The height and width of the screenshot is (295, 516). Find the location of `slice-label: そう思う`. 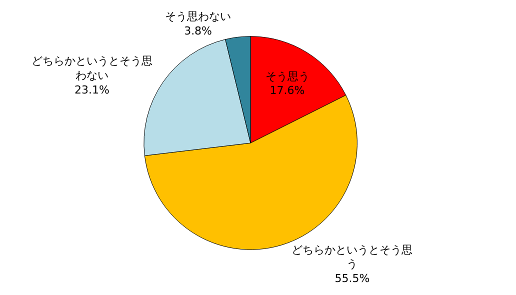

slice-label: そう思う is located at coordinates (287, 76).